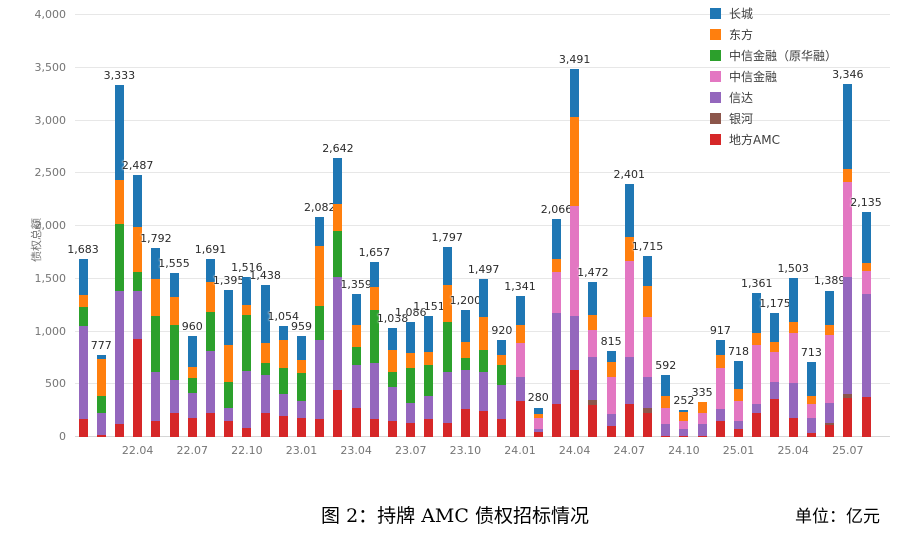  What do you see at coordinates (775, 304) in the screenshot?
I see `bar-total-label: 1,175` at bounding box center [775, 304].